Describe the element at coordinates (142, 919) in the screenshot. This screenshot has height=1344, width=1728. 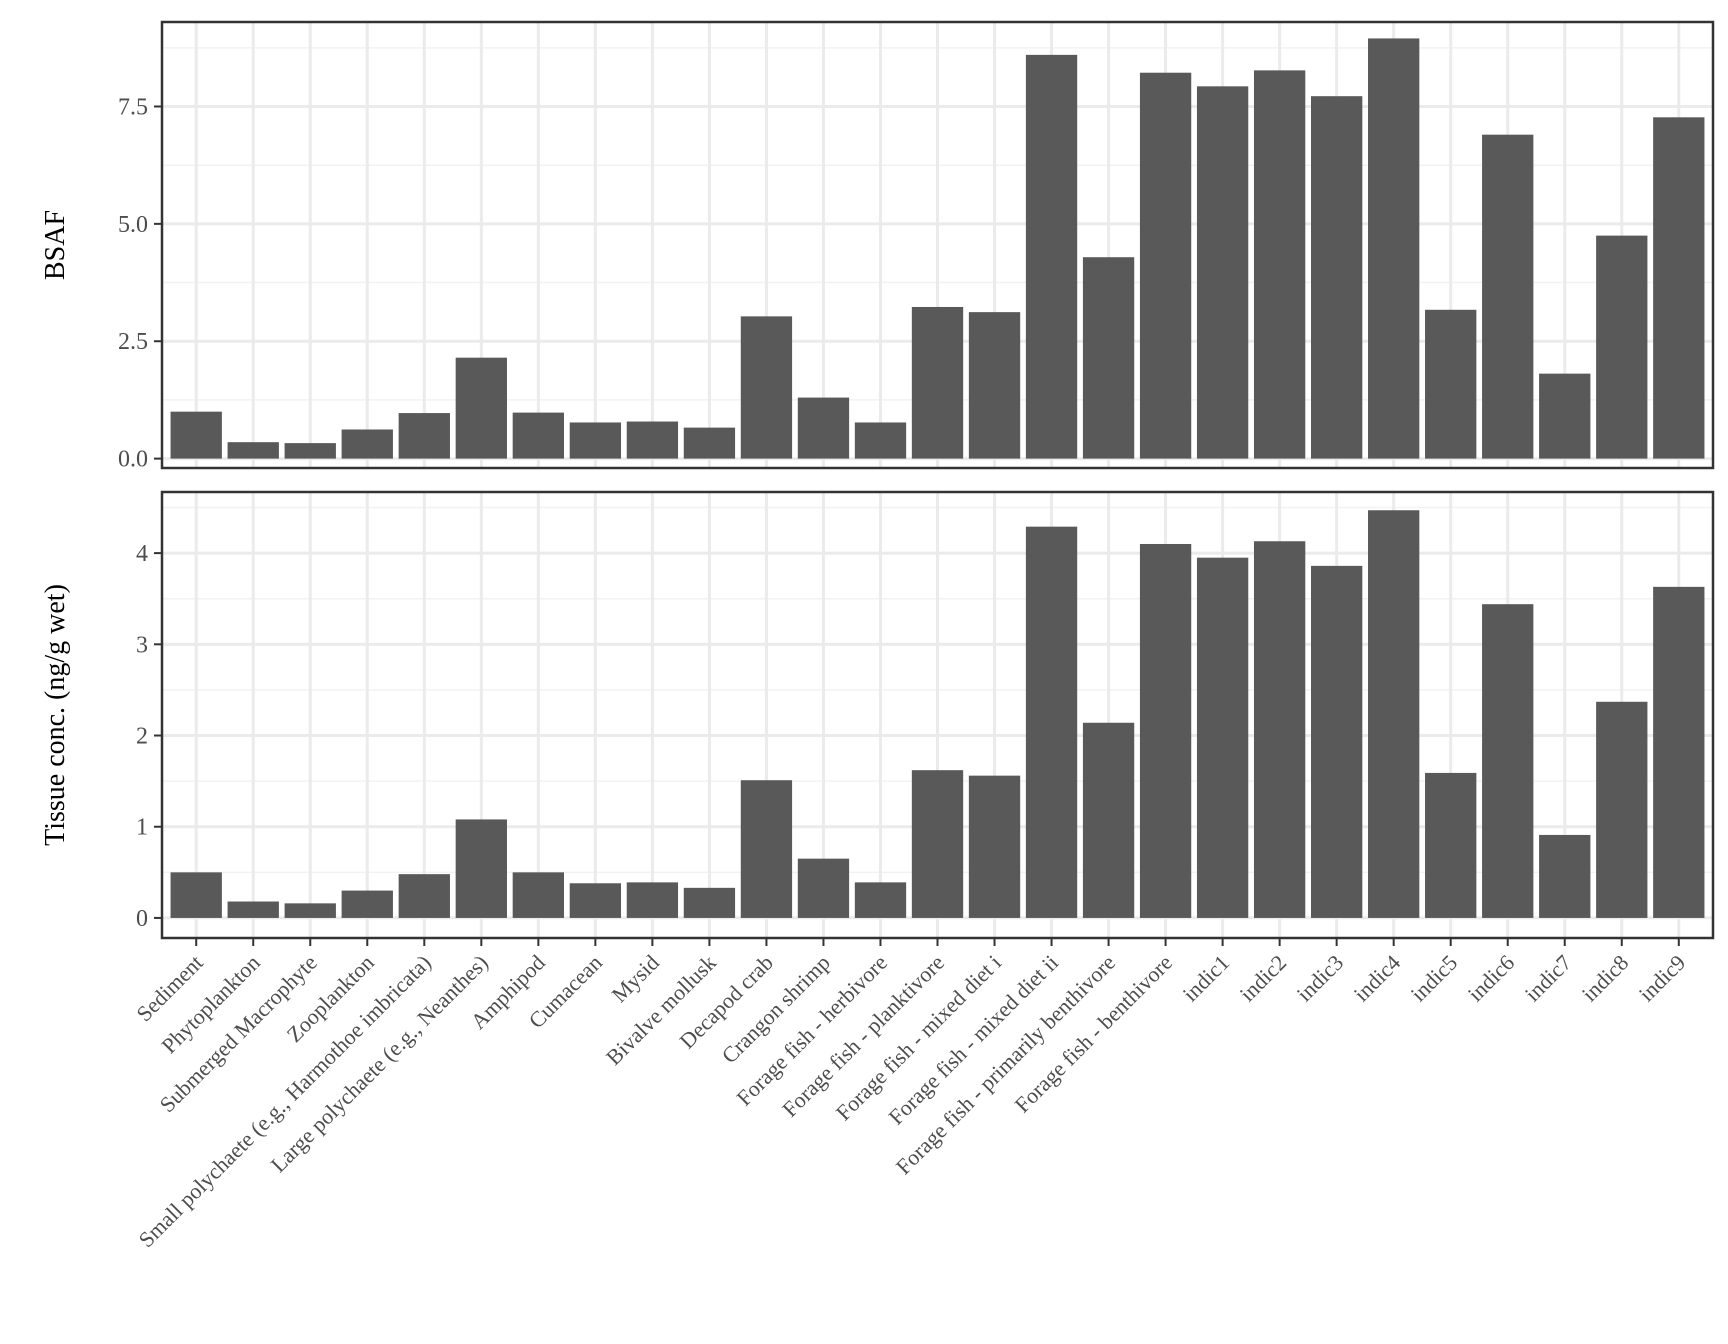
I see `y-tick-label: 0` at that location.